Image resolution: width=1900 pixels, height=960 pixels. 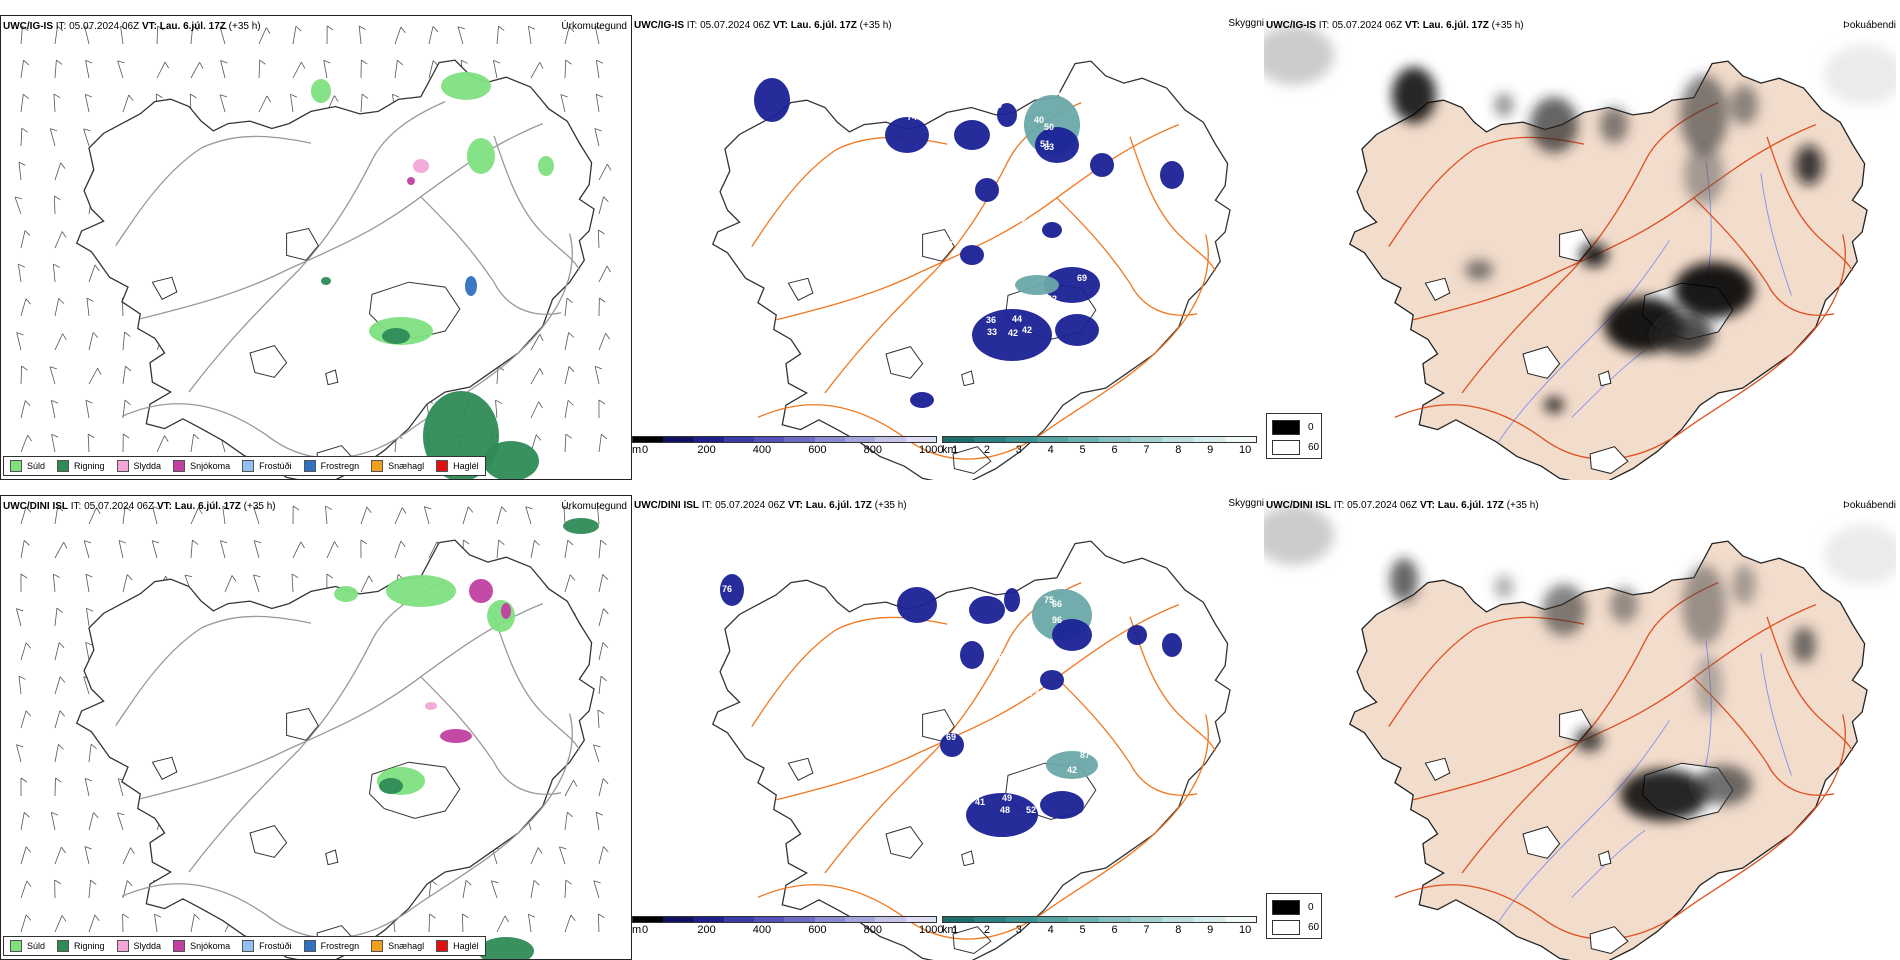 I want to click on legend-item: Snæhagl, so click(x=397, y=946).